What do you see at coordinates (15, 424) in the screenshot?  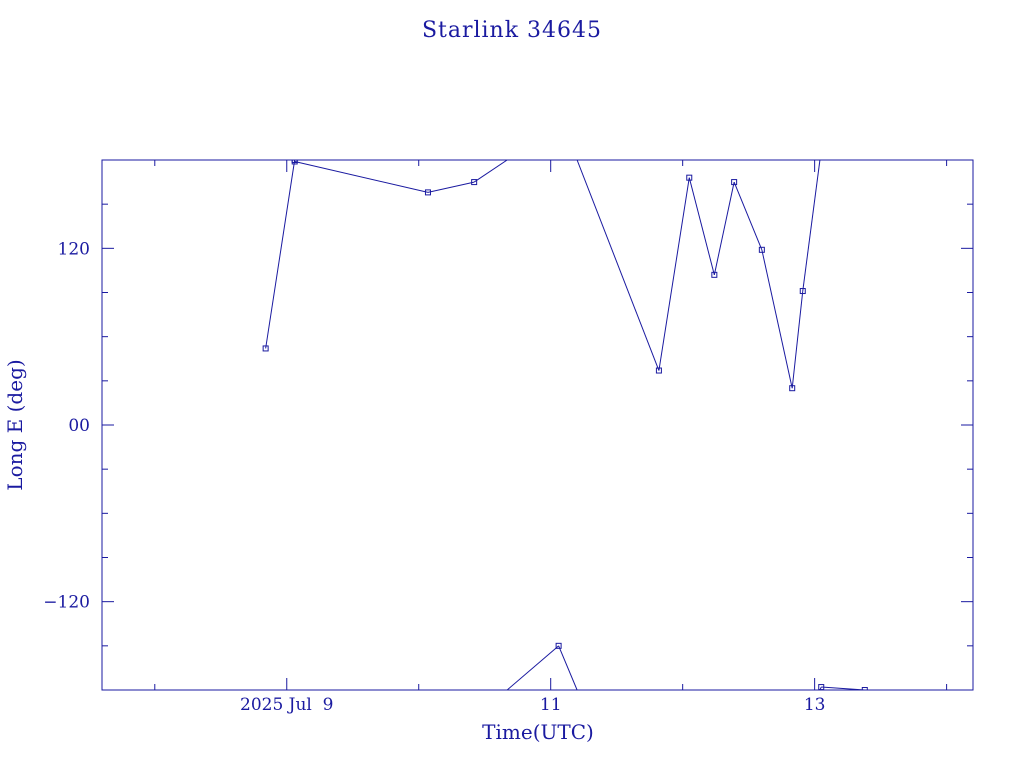 I see `y-axis-label: Long E (deg)` at bounding box center [15, 424].